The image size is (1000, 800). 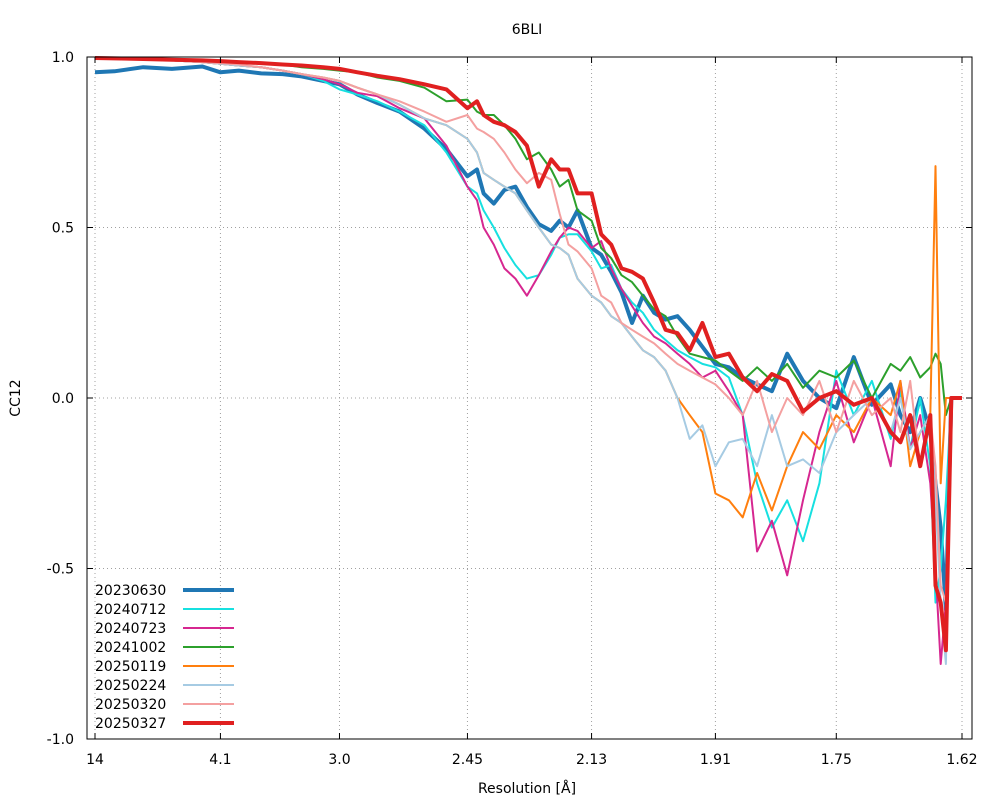 I want to click on y-tick-label: -1.0, so click(x=60, y=740).